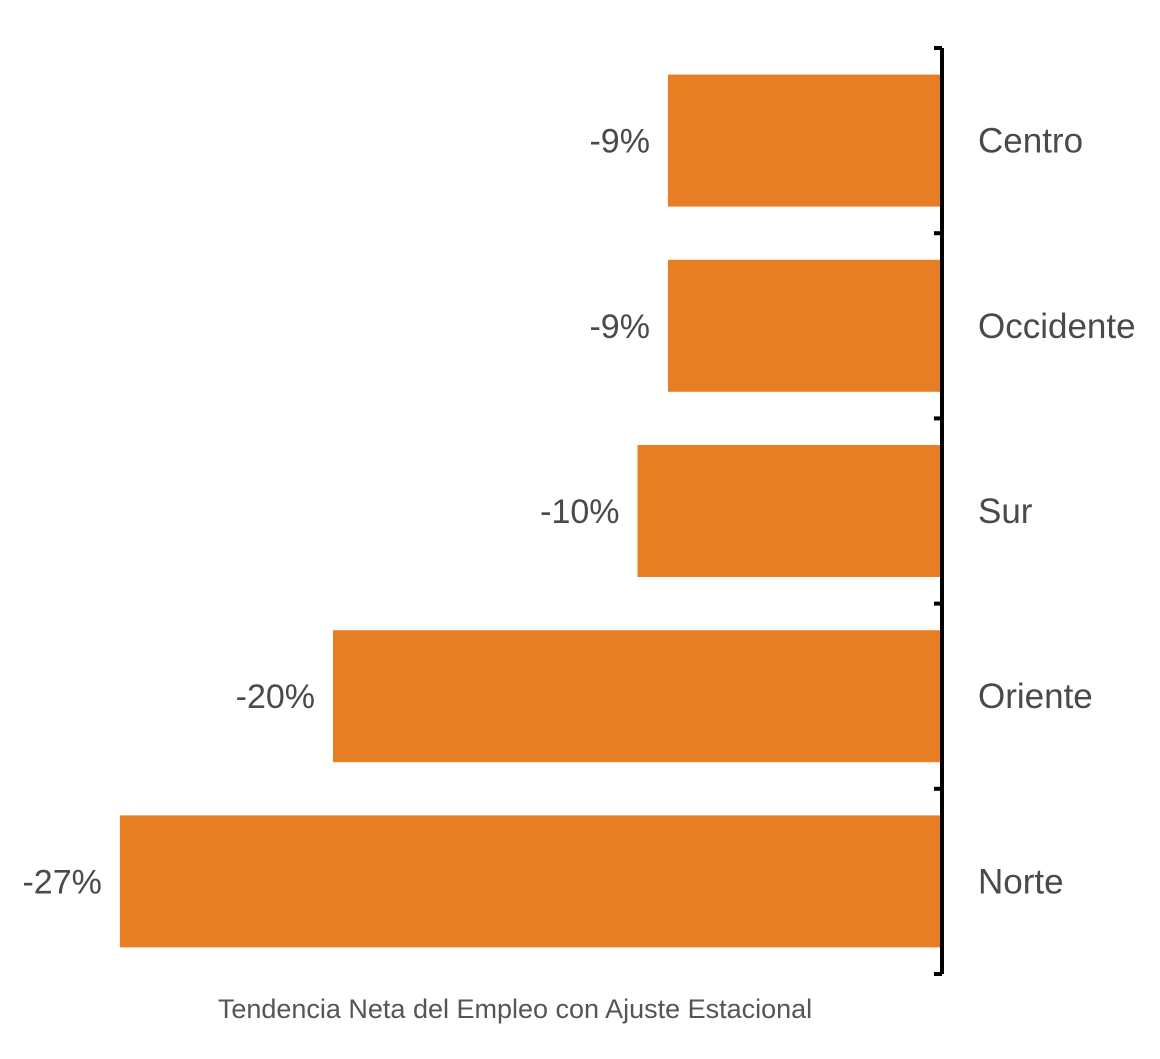 The height and width of the screenshot is (1059, 1160). Describe the element at coordinates (1035, 696) in the screenshot. I see `category-label-oriente: Oriente` at that location.